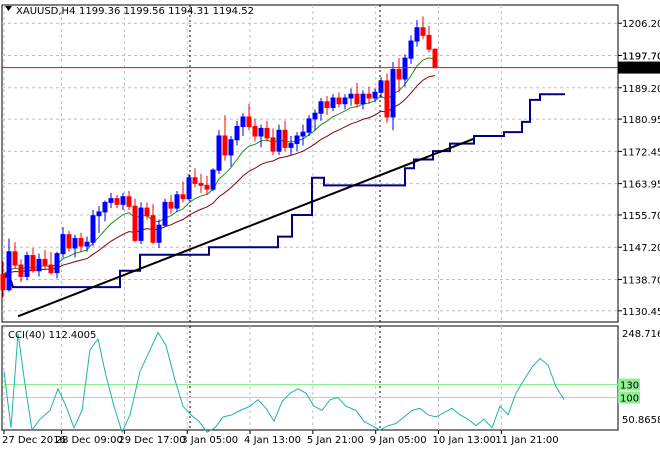  I want to click on price-tick-label: 1197.70, so click(641, 56).